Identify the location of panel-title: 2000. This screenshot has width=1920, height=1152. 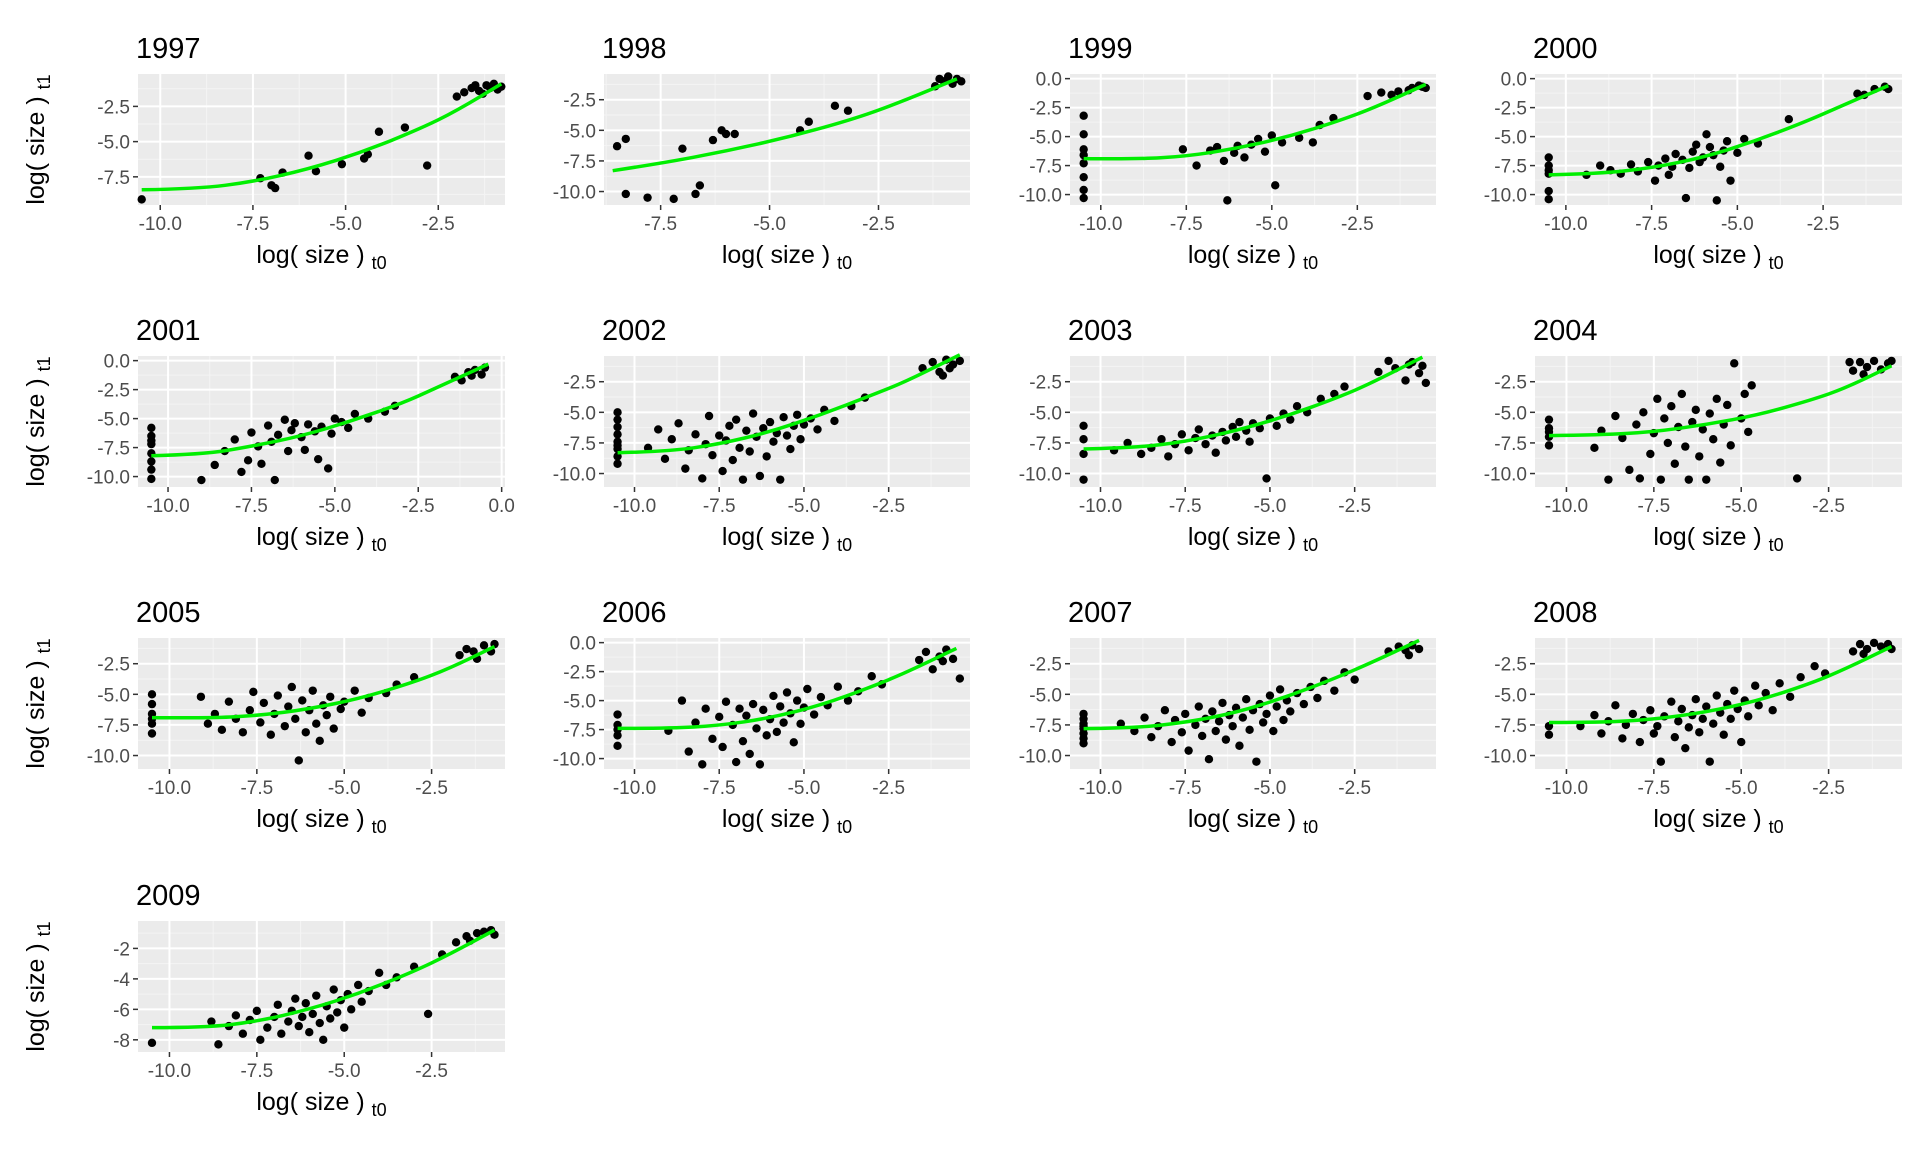
(1565, 49).